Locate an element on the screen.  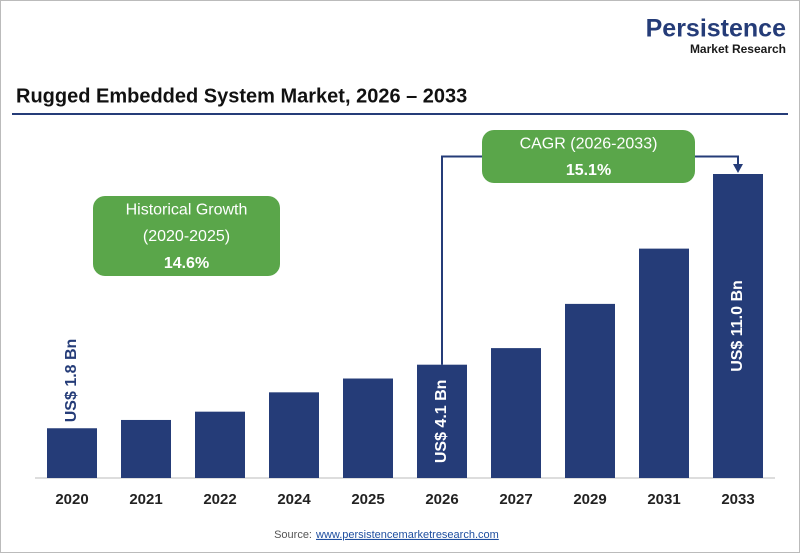
annotation-text: (2020-2025) is located at coordinates (186, 236).